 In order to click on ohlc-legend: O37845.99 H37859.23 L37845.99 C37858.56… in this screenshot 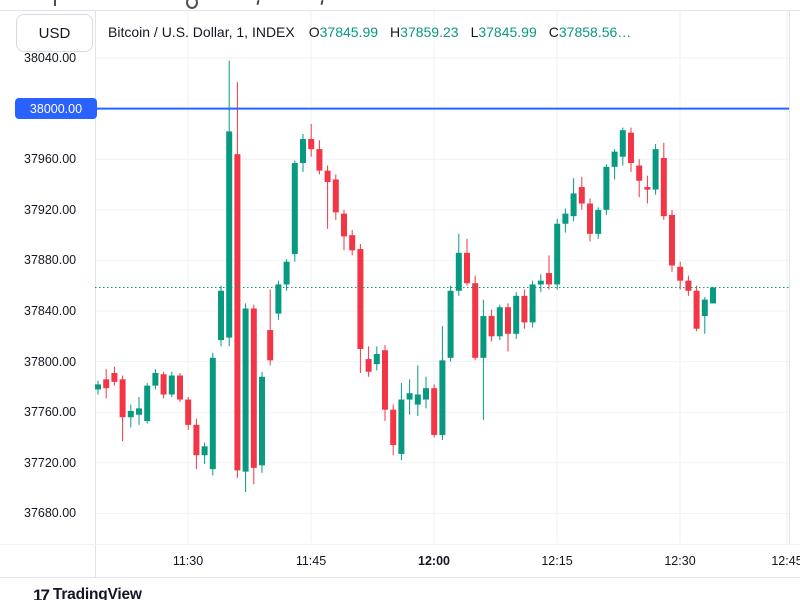, I will do `click(470, 32)`.